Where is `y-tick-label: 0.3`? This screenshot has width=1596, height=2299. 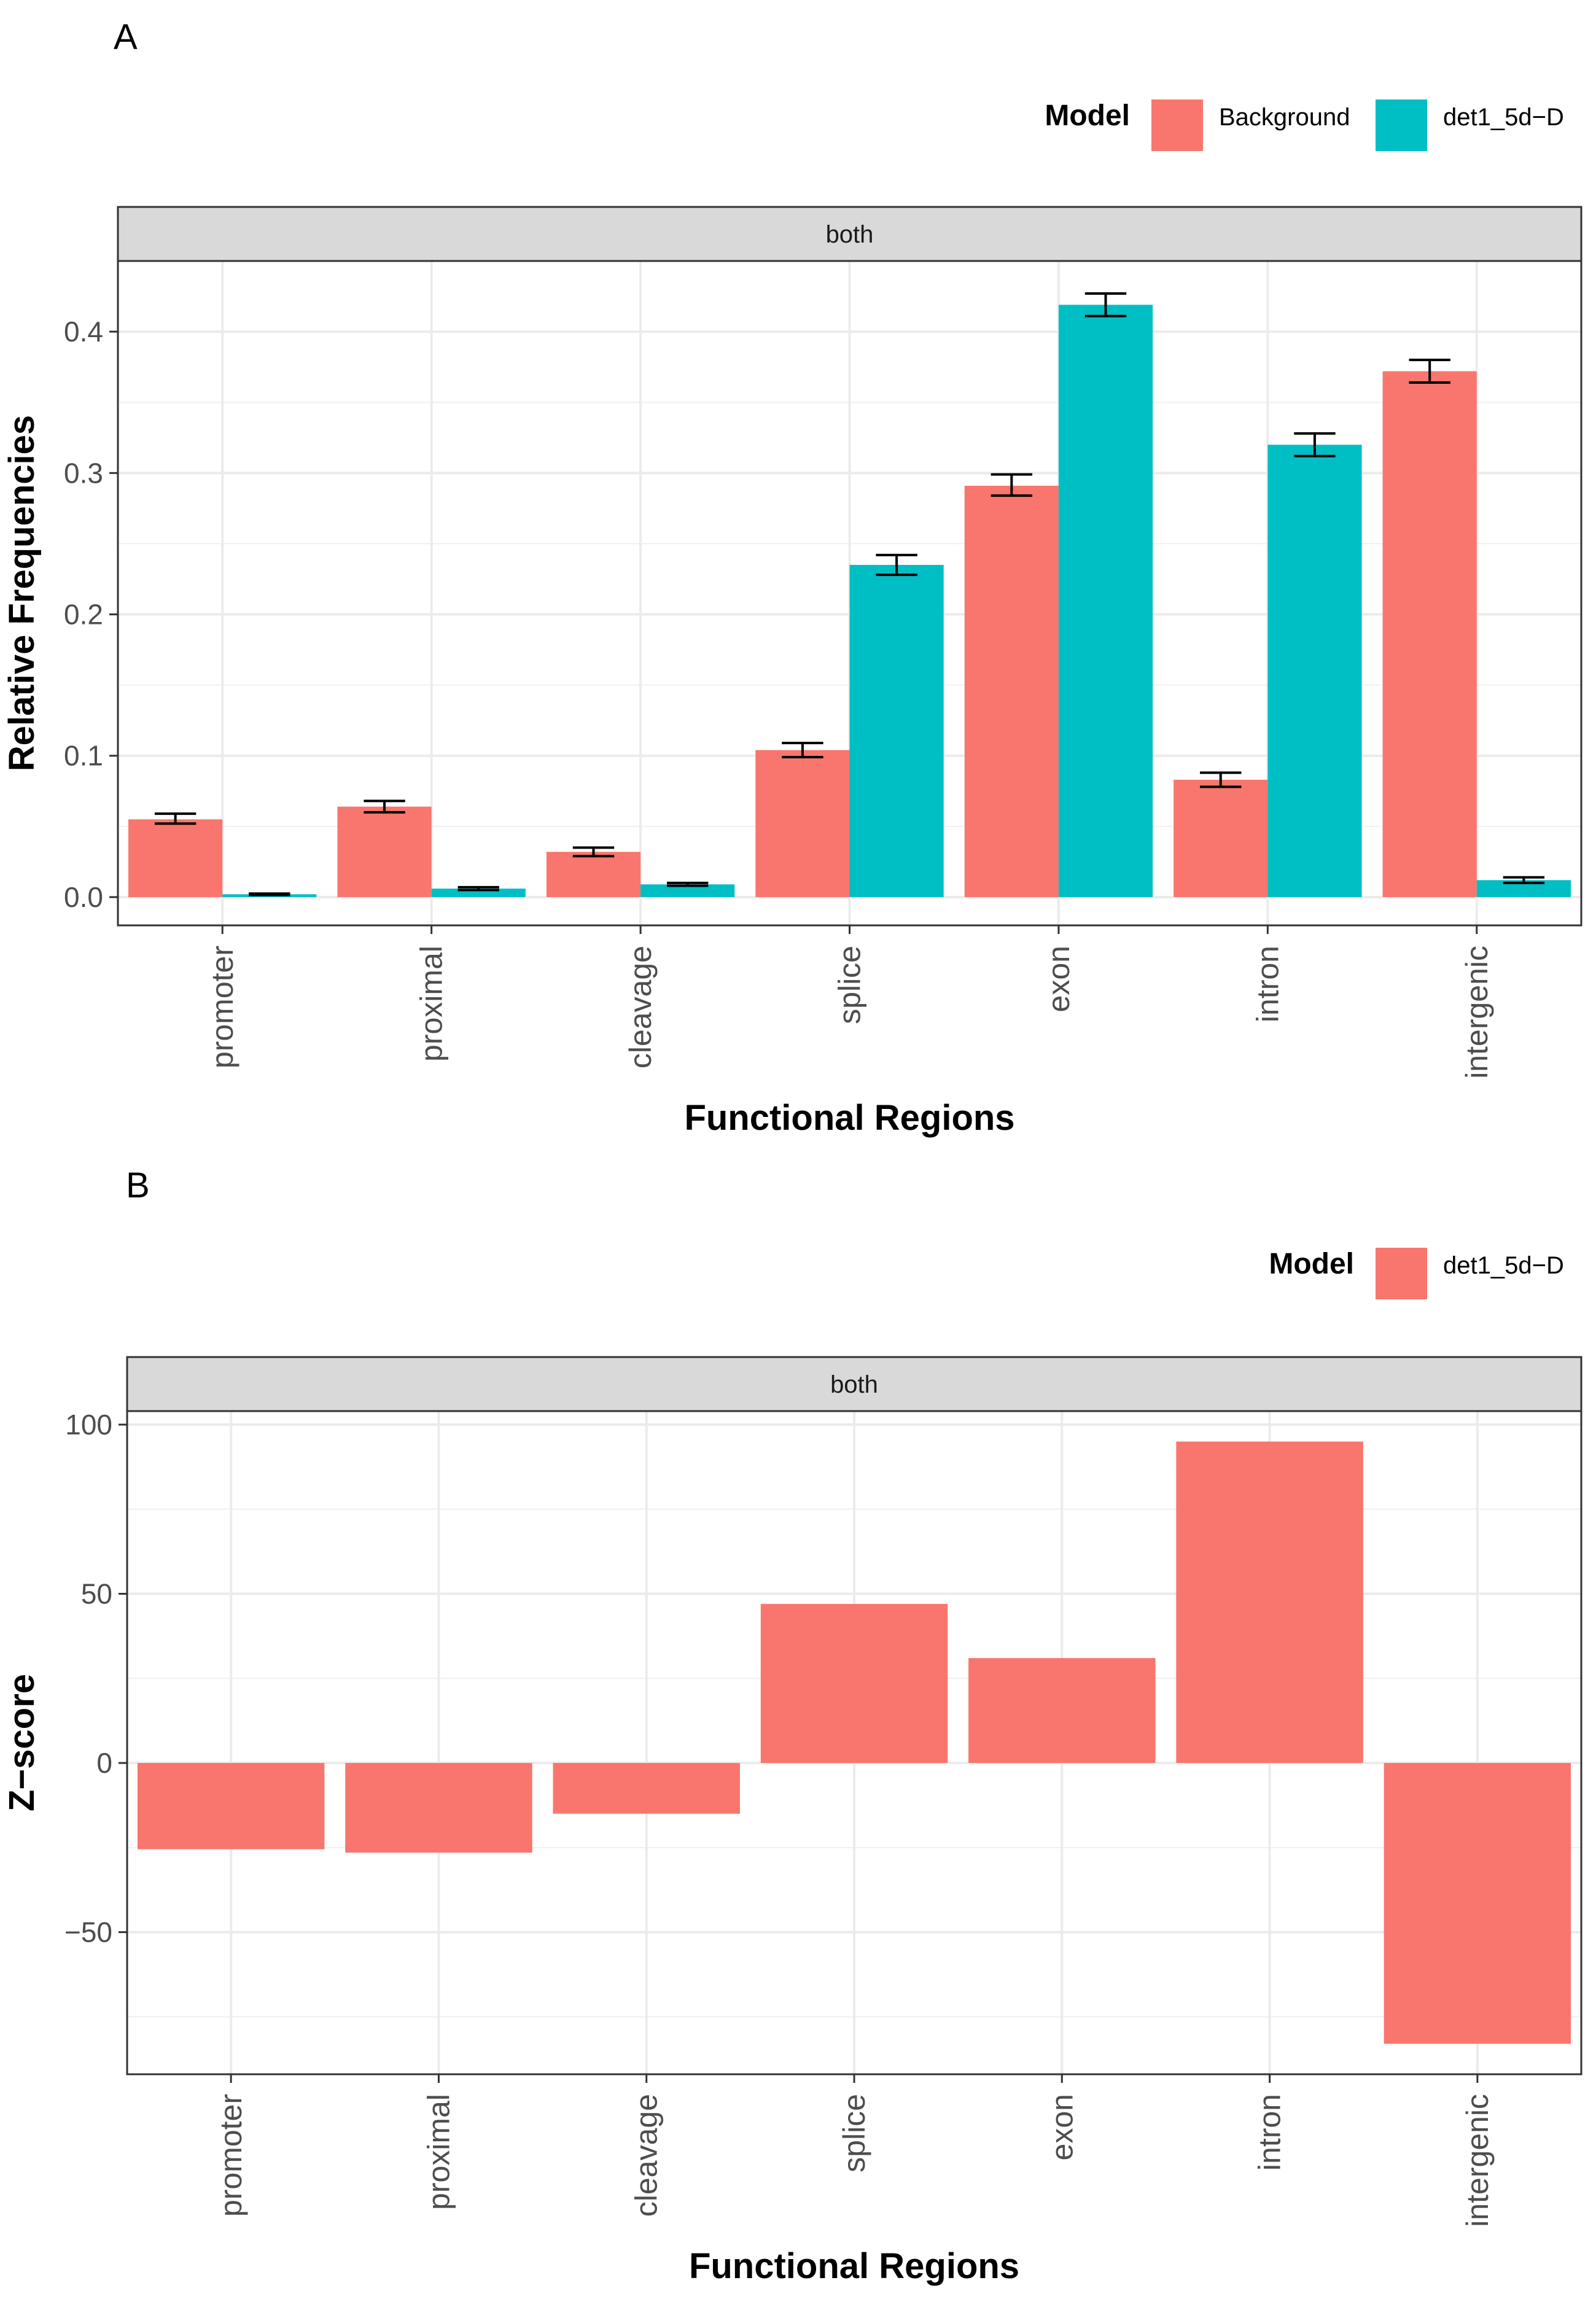 y-tick-label: 0.3 is located at coordinates (83, 473).